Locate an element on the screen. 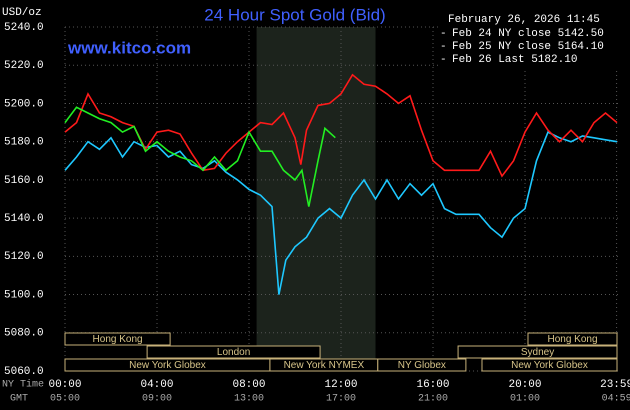 Image resolution: width=630 pixels, height=410 pixels. y-tick-label: 5080.0 is located at coordinates (24, 334).